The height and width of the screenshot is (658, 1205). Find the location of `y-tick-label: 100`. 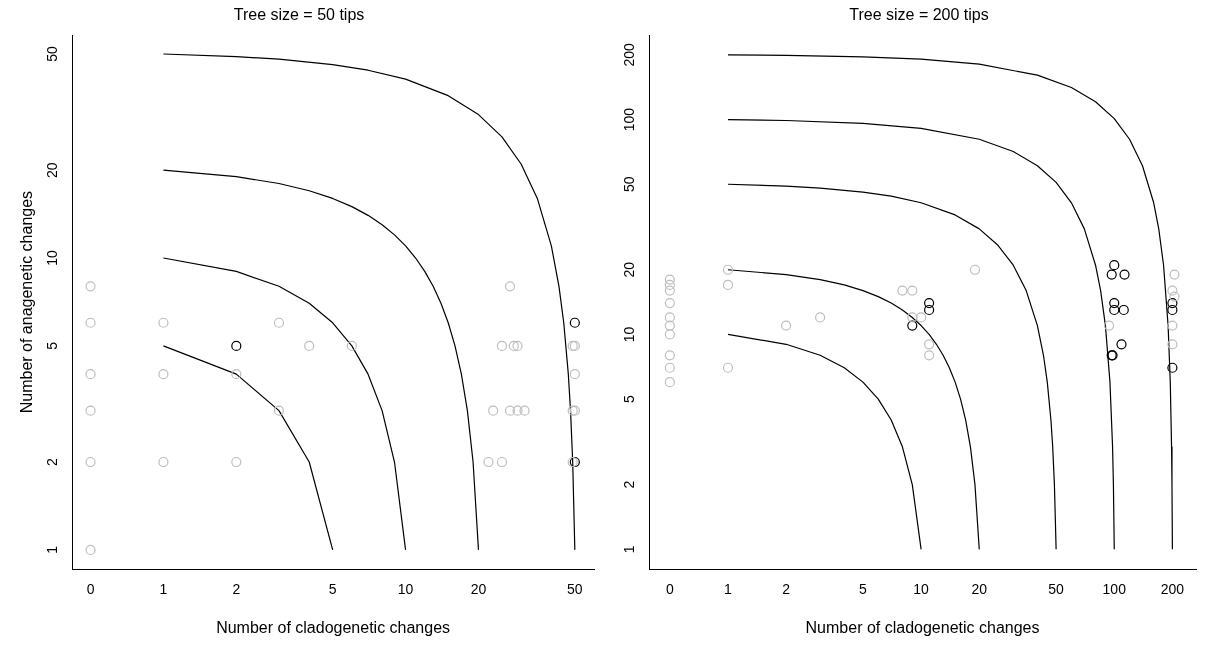

y-tick-label: 100 is located at coordinates (628, 119).